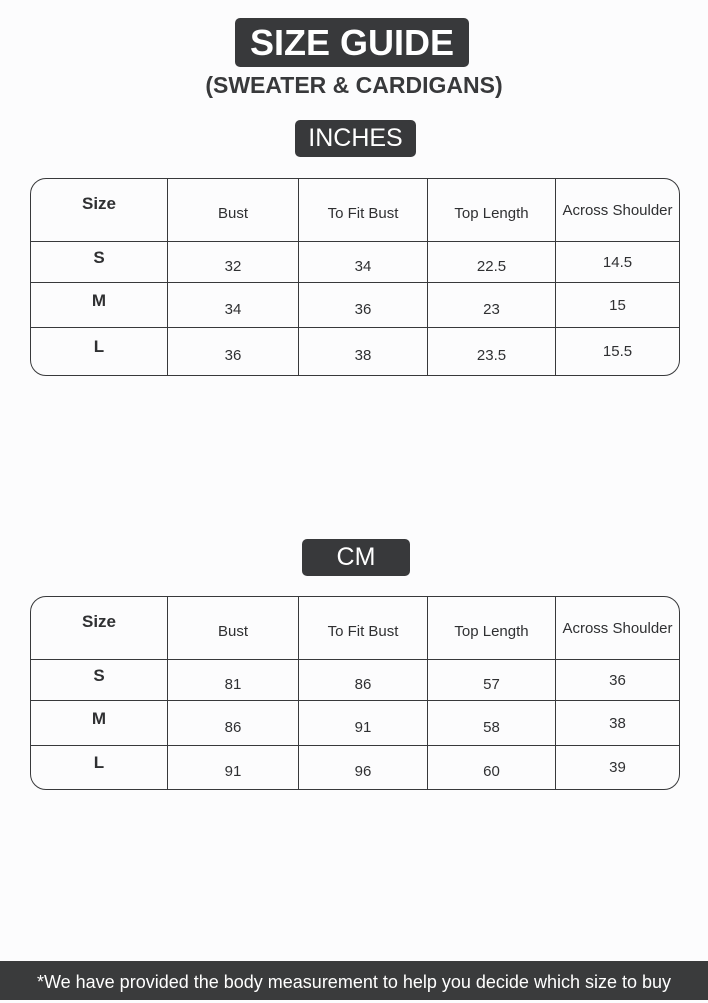  Describe the element at coordinates (355, 138) in the screenshot. I see `inches-label: INCHES` at that location.